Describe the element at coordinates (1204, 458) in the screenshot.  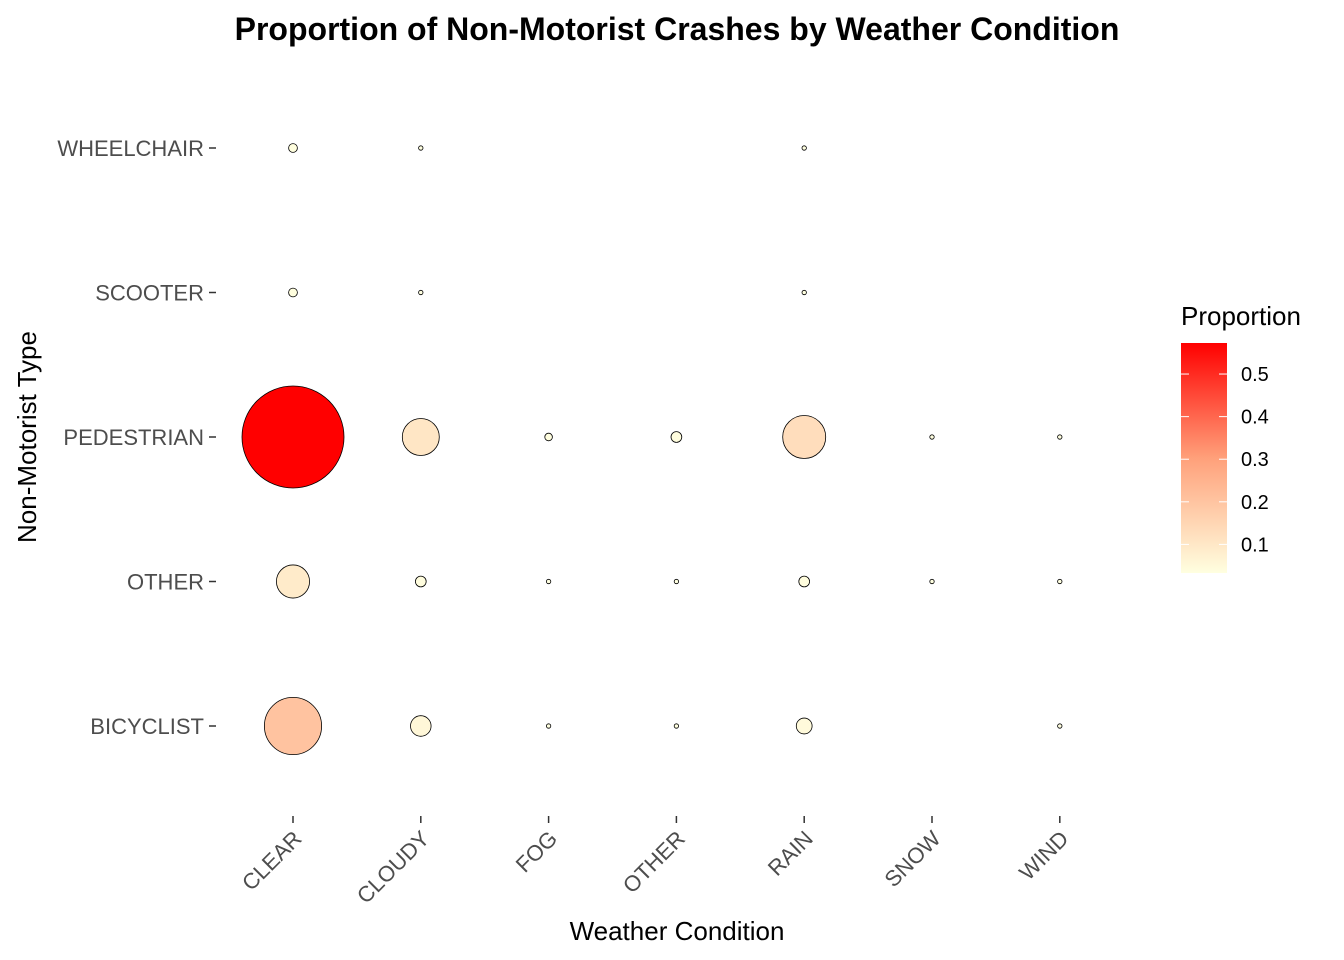
I see `legend-color-bar` at that location.